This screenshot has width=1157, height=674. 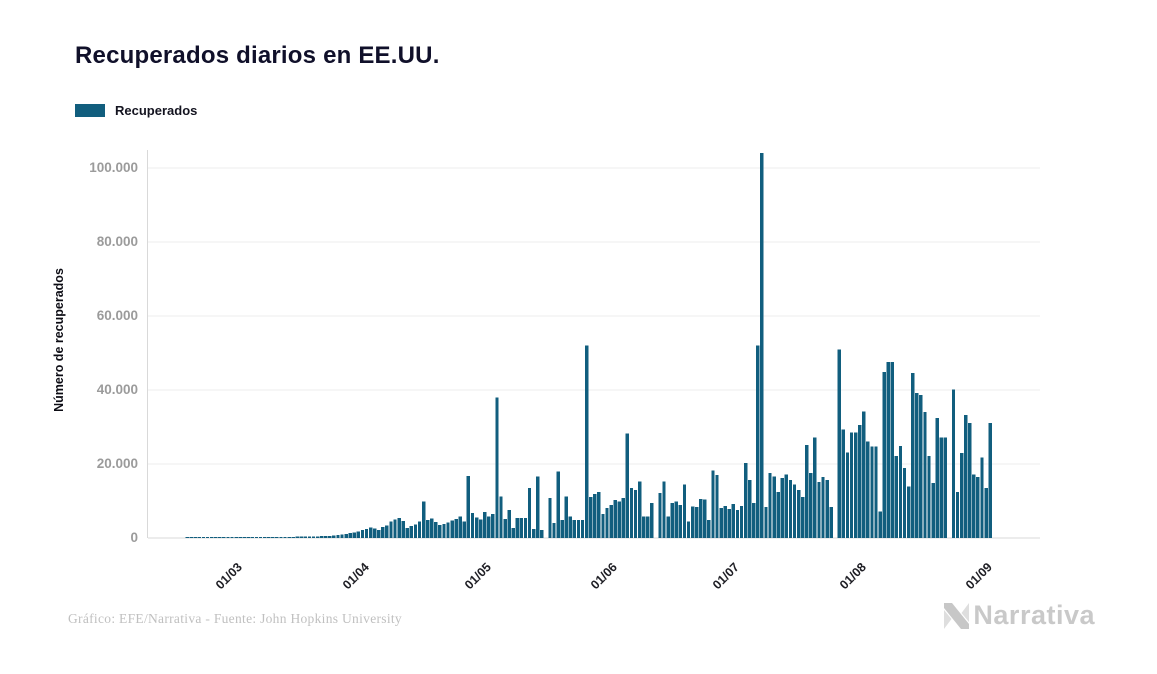 I want to click on legend-item-recuperados: Recuperados, so click(x=136, y=110).